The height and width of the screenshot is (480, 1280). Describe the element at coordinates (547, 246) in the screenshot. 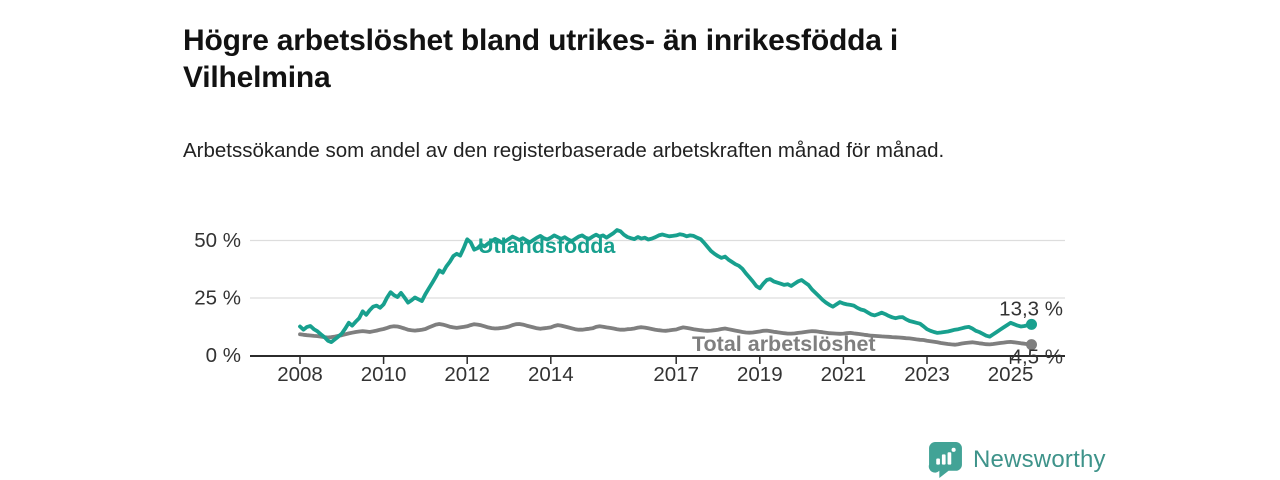

I see `series-label-utlandsfodda: Utlandsfödda` at that location.